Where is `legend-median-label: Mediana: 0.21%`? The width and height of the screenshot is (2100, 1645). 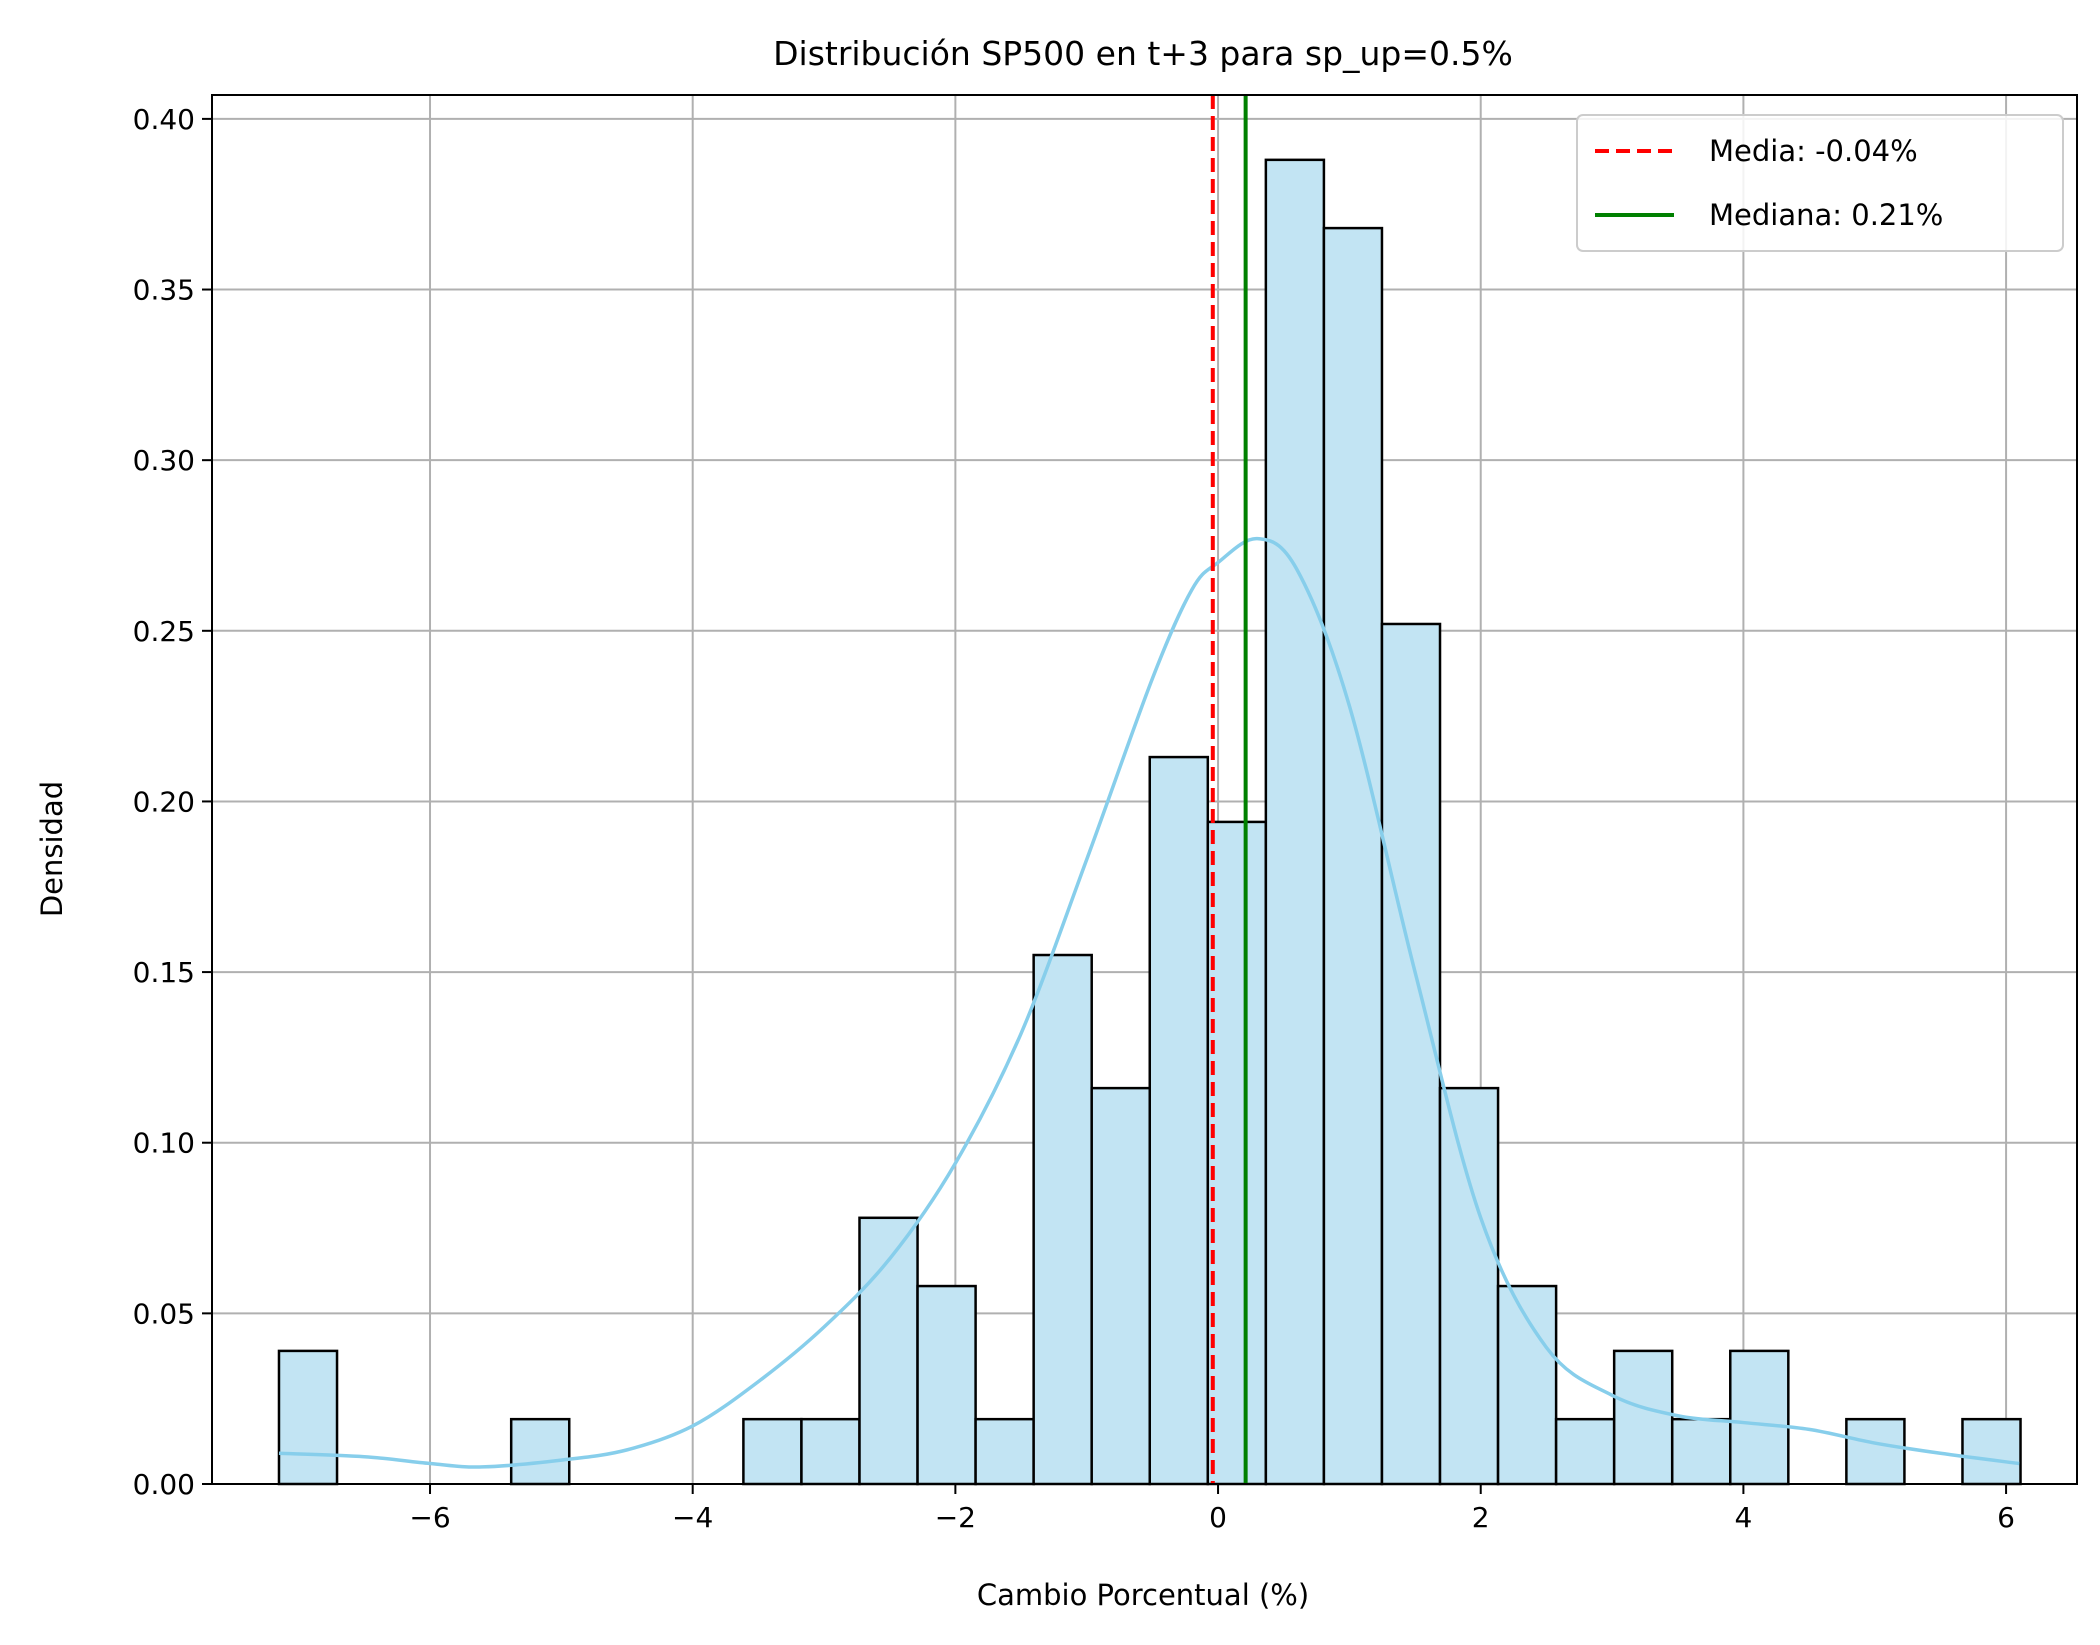
legend-median-label: Mediana: 0.21% is located at coordinates (1826, 215).